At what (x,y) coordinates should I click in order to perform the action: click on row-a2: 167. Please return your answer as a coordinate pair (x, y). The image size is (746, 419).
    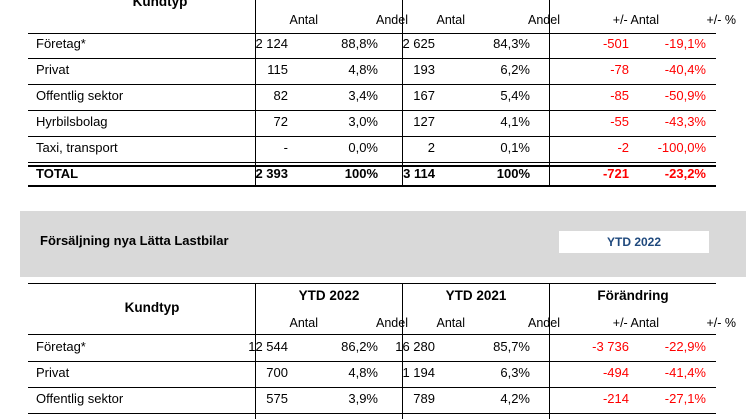
    Looking at the image, I should click on (424, 95).